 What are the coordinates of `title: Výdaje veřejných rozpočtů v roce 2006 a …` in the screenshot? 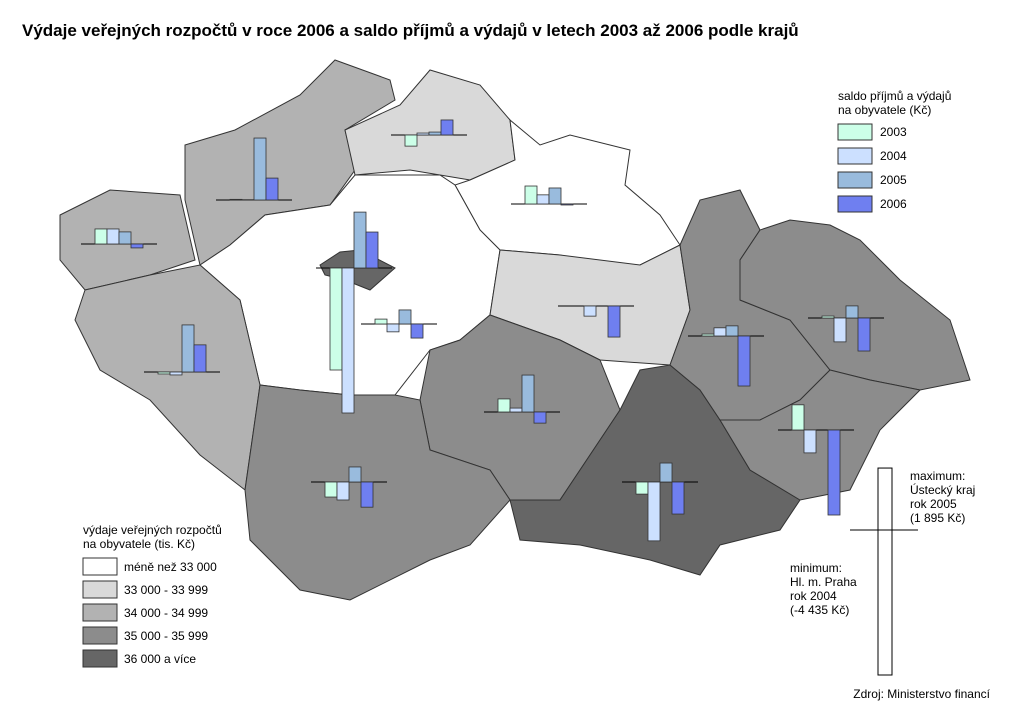 It's located at (410, 30).